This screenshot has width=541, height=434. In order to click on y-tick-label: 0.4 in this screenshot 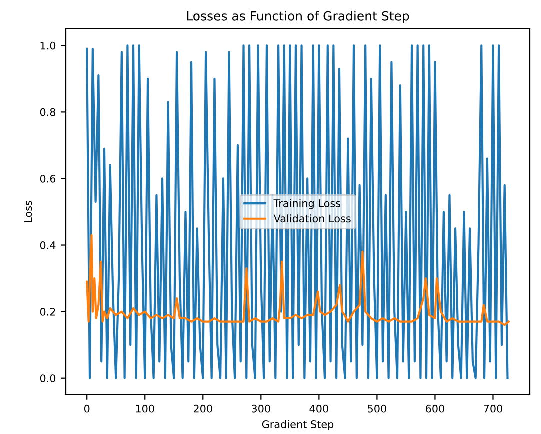, I will do `click(48, 246)`.